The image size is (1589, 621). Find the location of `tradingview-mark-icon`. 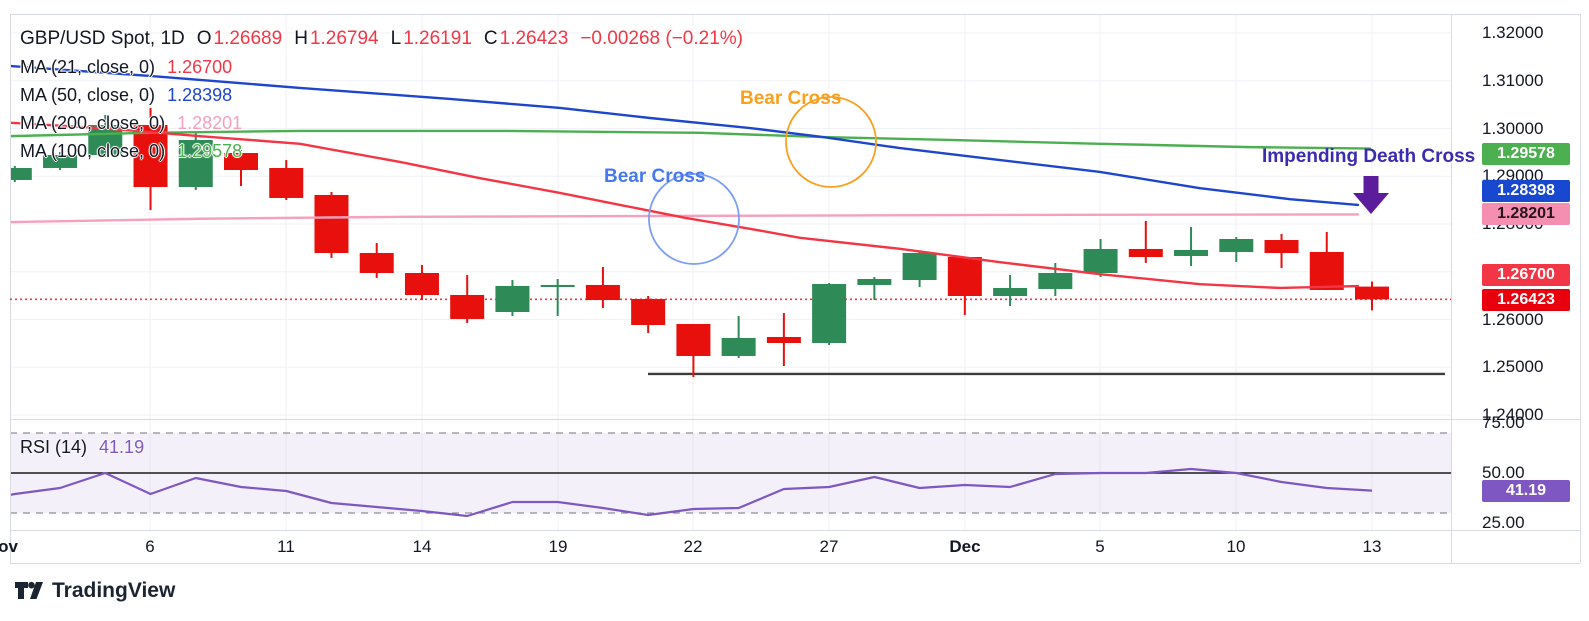

tradingview-mark-icon is located at coordinates (29, 590).